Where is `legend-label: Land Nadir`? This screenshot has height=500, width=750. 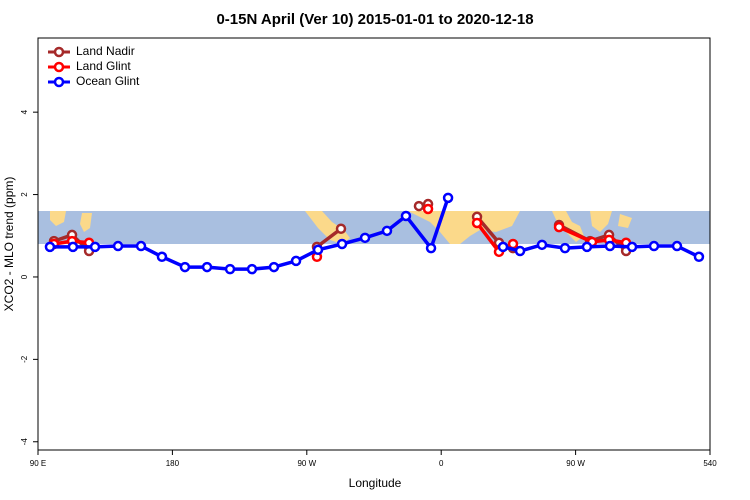 legend-label: Land Nadir is located at coordinates (105, 51).